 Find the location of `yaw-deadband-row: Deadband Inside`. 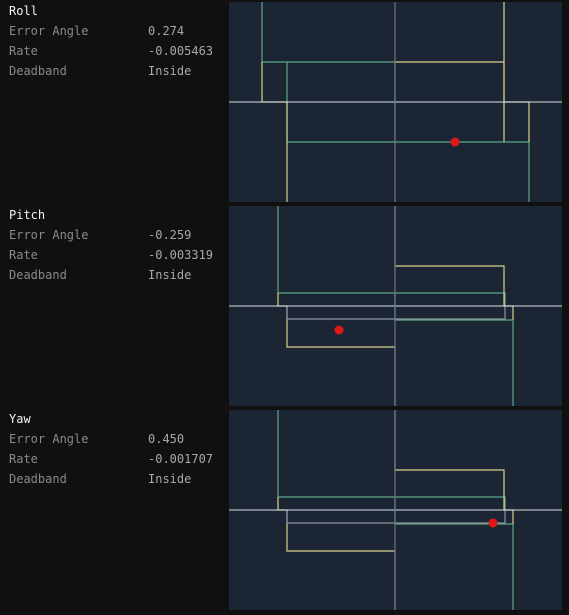

yaw-deadband-row: Deadband Inside is located at coordinates (116, 479).